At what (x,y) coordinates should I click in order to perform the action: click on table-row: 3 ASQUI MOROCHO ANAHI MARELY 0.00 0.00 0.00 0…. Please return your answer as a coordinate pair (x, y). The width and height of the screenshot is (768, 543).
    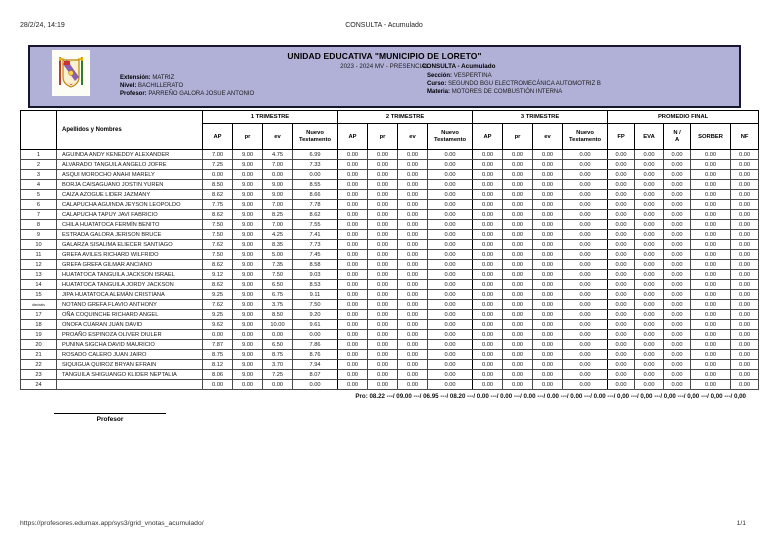
    Looking at the image, I should click on (390, 174).